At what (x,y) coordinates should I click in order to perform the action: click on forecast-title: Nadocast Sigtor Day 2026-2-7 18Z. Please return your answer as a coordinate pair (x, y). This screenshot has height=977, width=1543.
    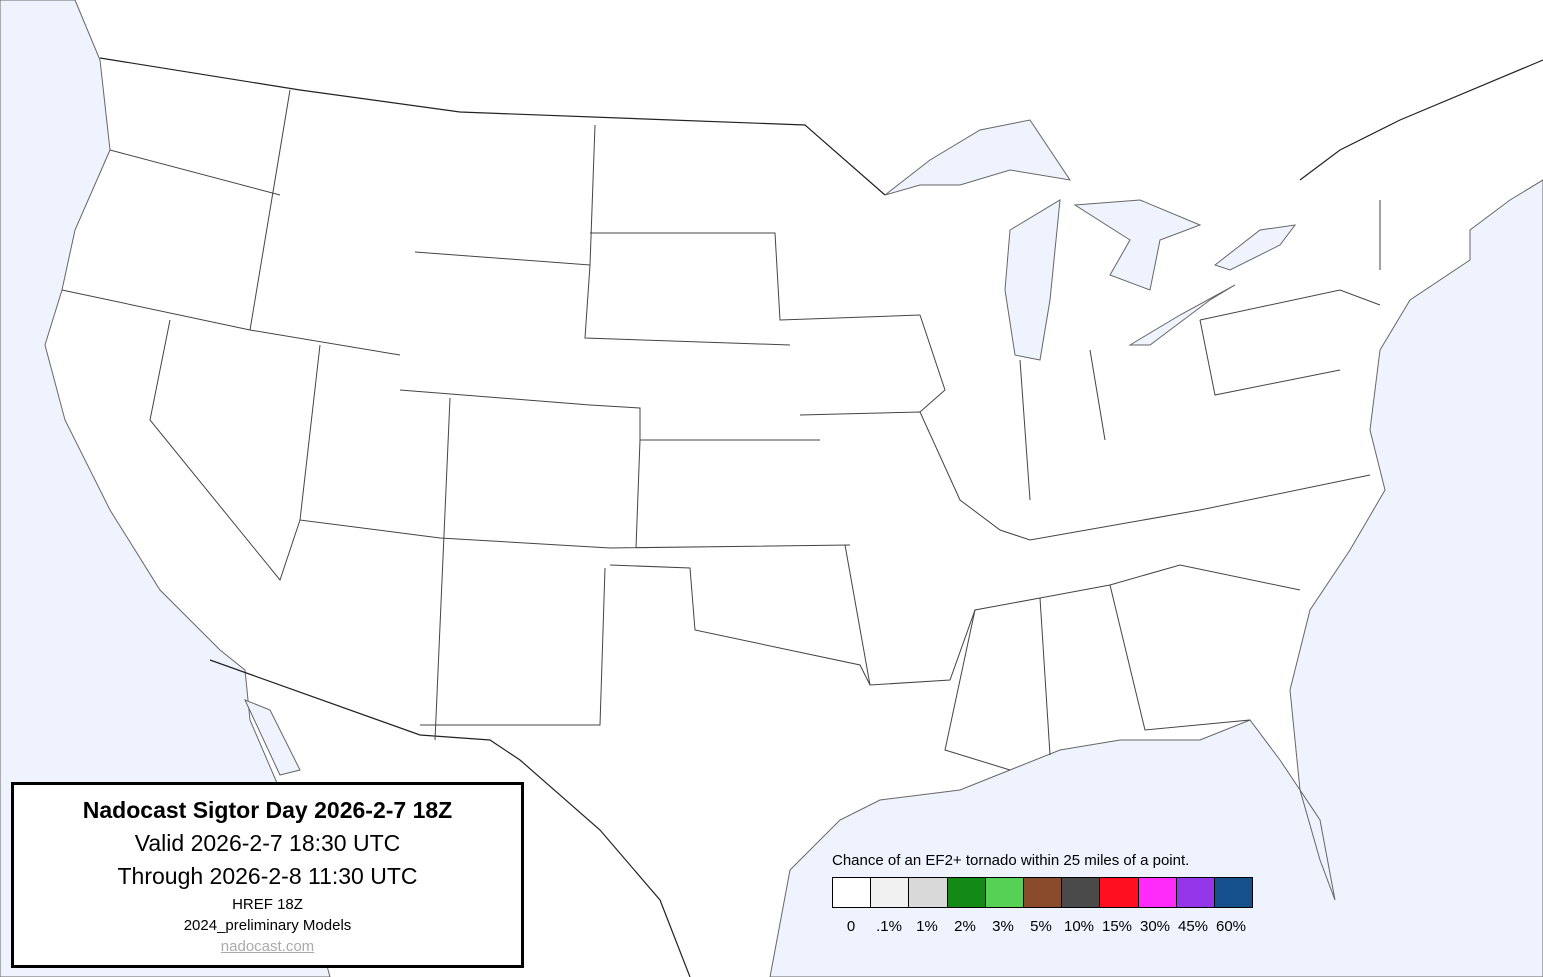
    Looking at the image, I should click on (267, 810).